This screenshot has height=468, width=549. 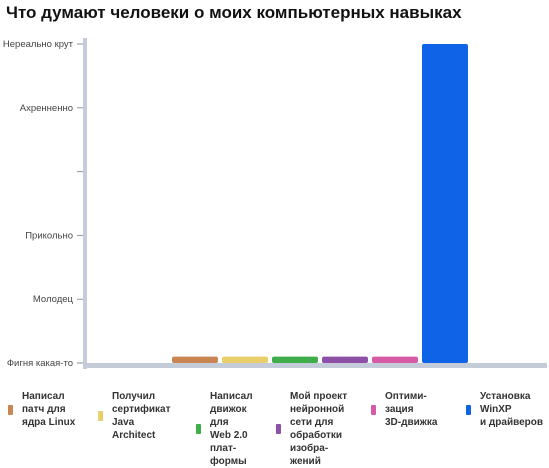 I want to click on legend-label: Написал патч для ядра Linux, so click(x=49, y=409).